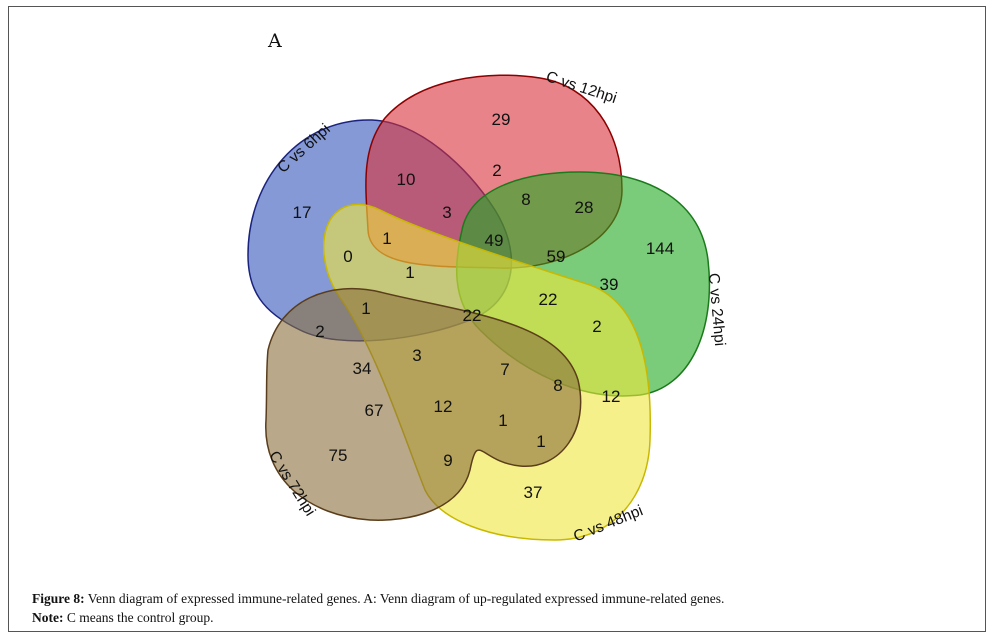 The height and width of the screenshot is (640, 996). What do you see at coordinates (533, 492) in the screenshot?
I see `region-count: 37` at bounding box center [533, 492].